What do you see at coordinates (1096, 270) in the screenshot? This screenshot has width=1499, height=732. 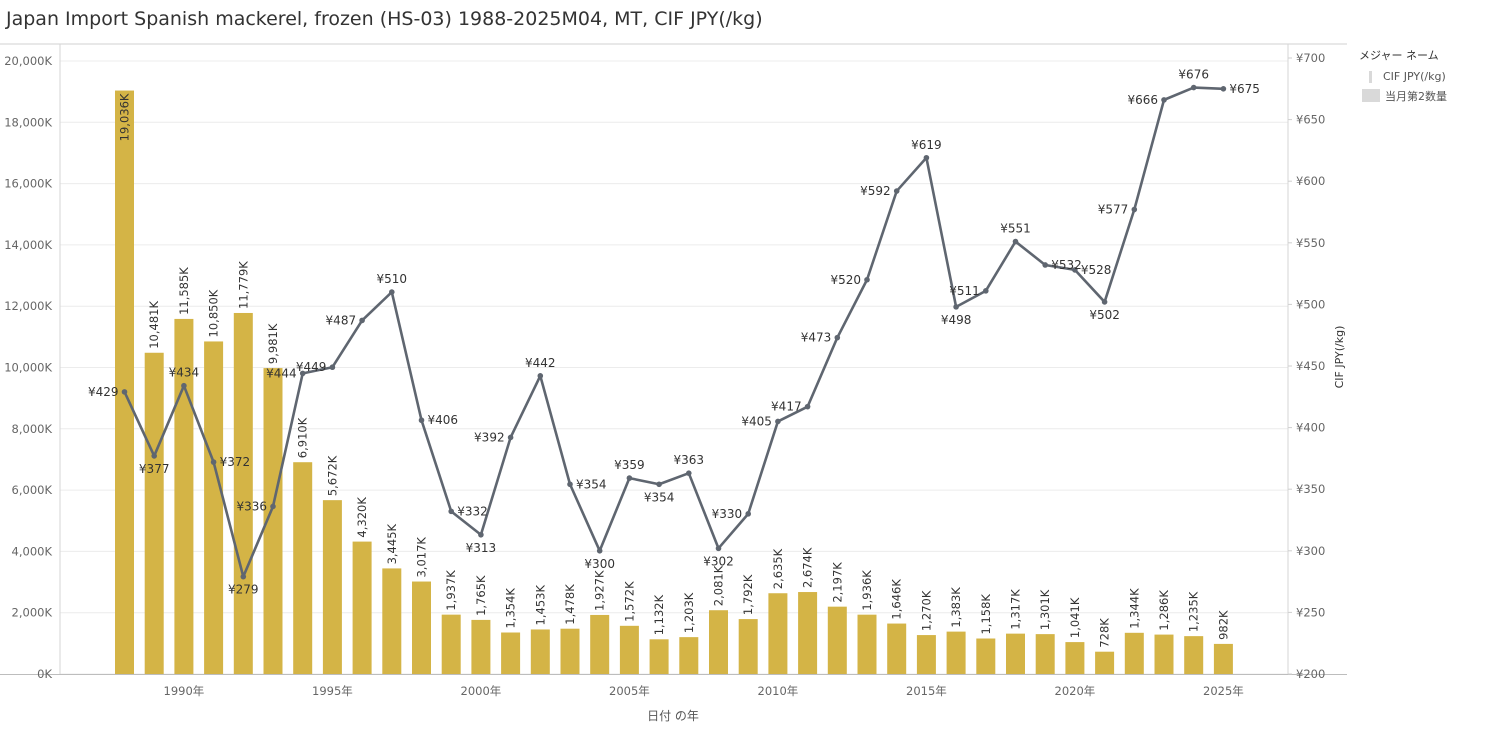 I see `line-data-label: ¥528` at bounding box center [1096, 270].